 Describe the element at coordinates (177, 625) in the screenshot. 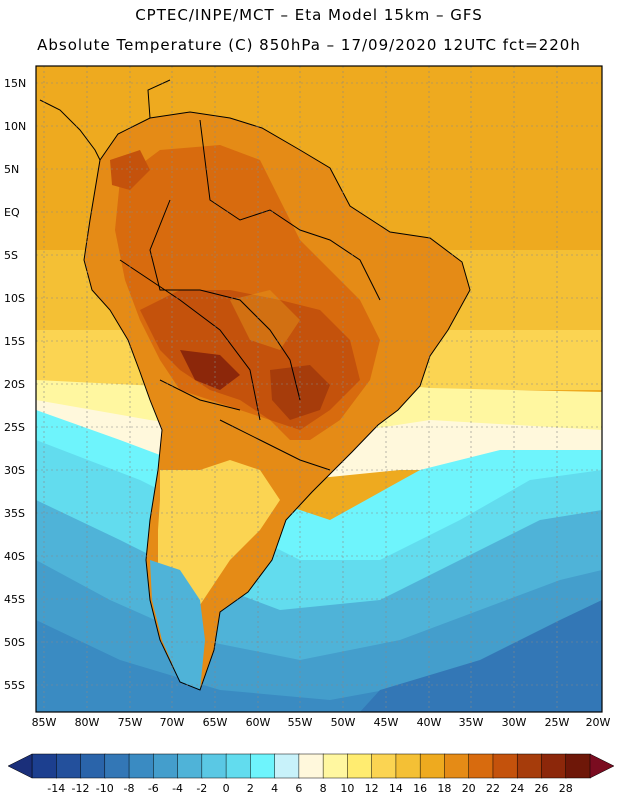

I see `patagonia-cold` at that location.